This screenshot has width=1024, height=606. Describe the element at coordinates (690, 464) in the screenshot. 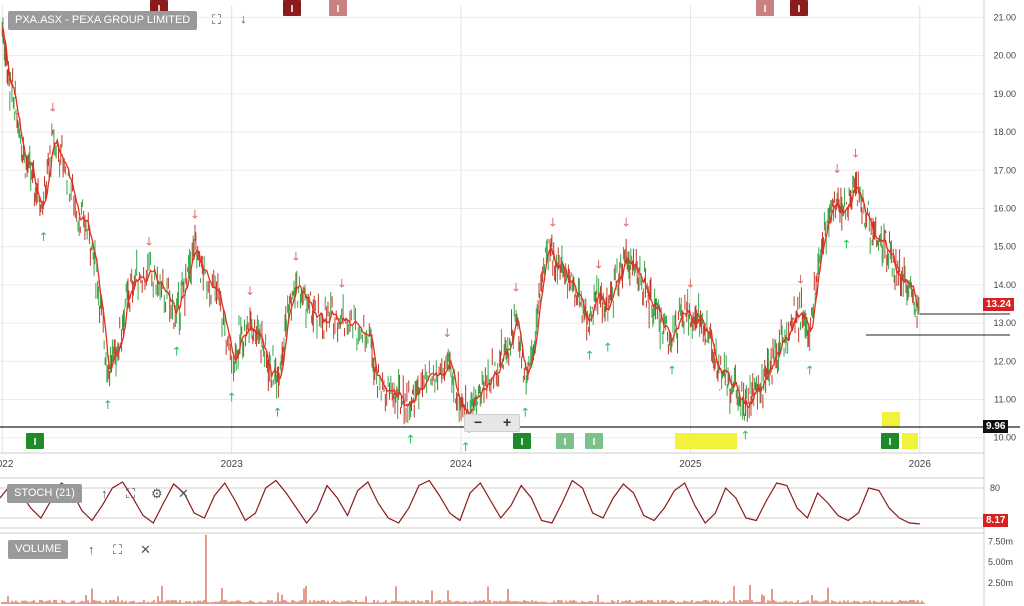

I see `year-tick-label: 2025` at that location.